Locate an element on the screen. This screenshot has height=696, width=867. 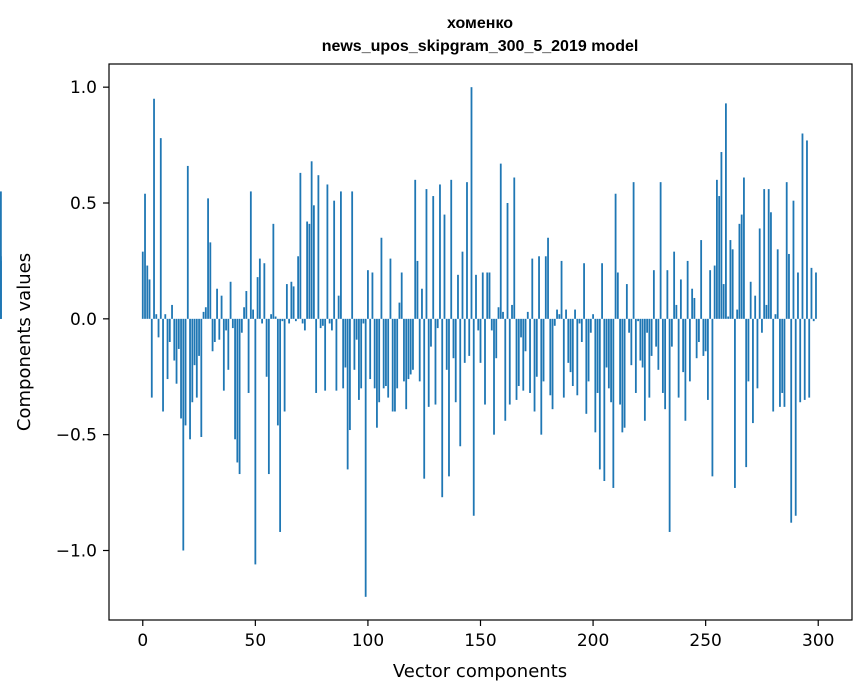
x-tick-label: 200 is located at coordinates (593, 641).